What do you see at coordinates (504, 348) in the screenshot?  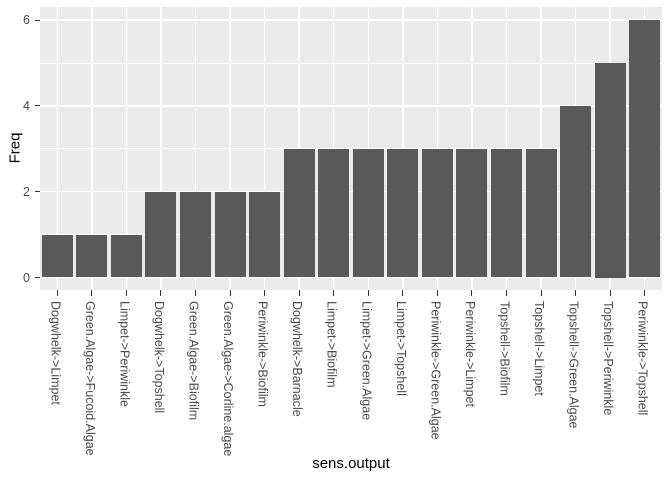 I see `x-tick-label: Topshell->Biofilm` at bounding box center [504, 348].